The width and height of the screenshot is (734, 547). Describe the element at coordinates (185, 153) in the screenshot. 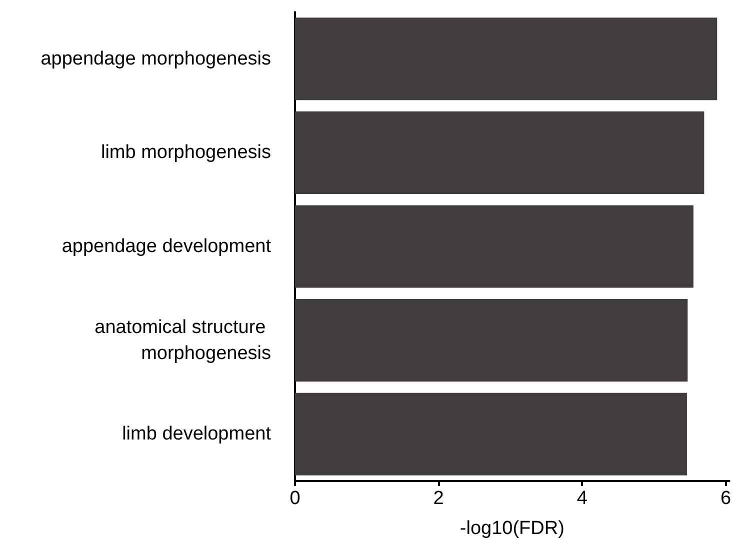

I see `y-tick-label: limb morphogenesis` at that location.